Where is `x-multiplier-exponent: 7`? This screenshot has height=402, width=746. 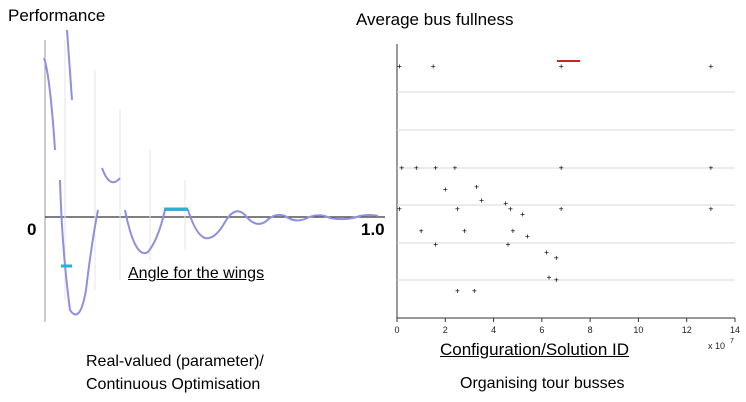 x-multiplier-exponent: 7 is located at coordinates (732, 341).